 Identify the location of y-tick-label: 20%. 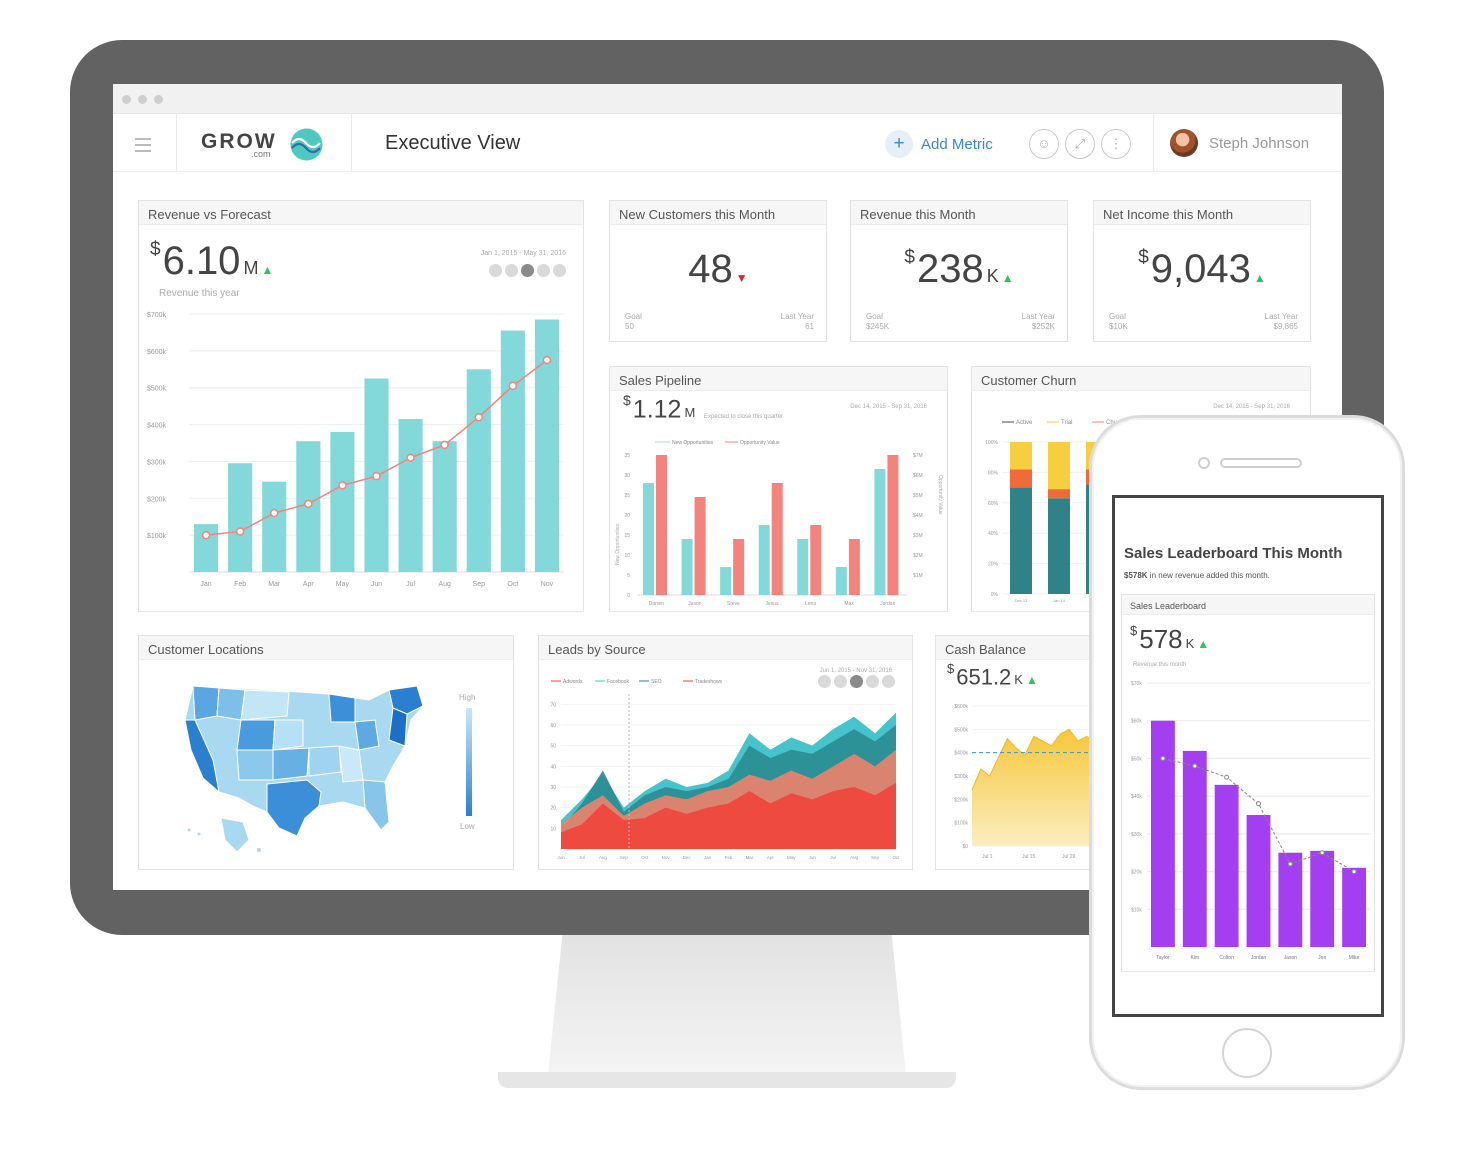
(993, 565).